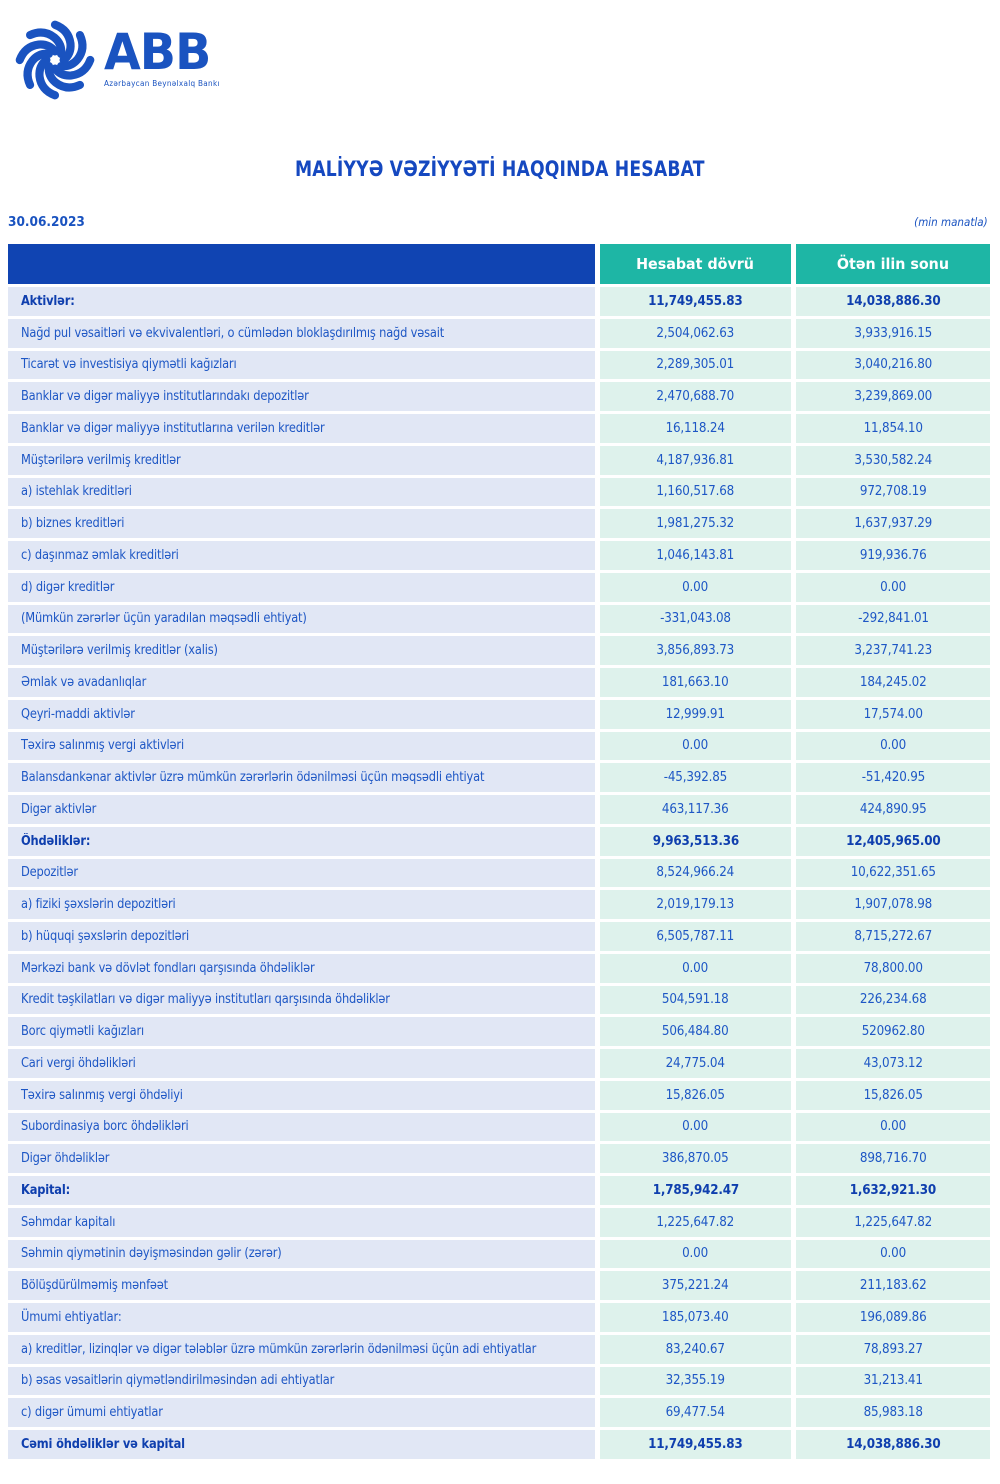  I want to click on row-label: Borc qiymətli kağızları, so click(301, 1031).